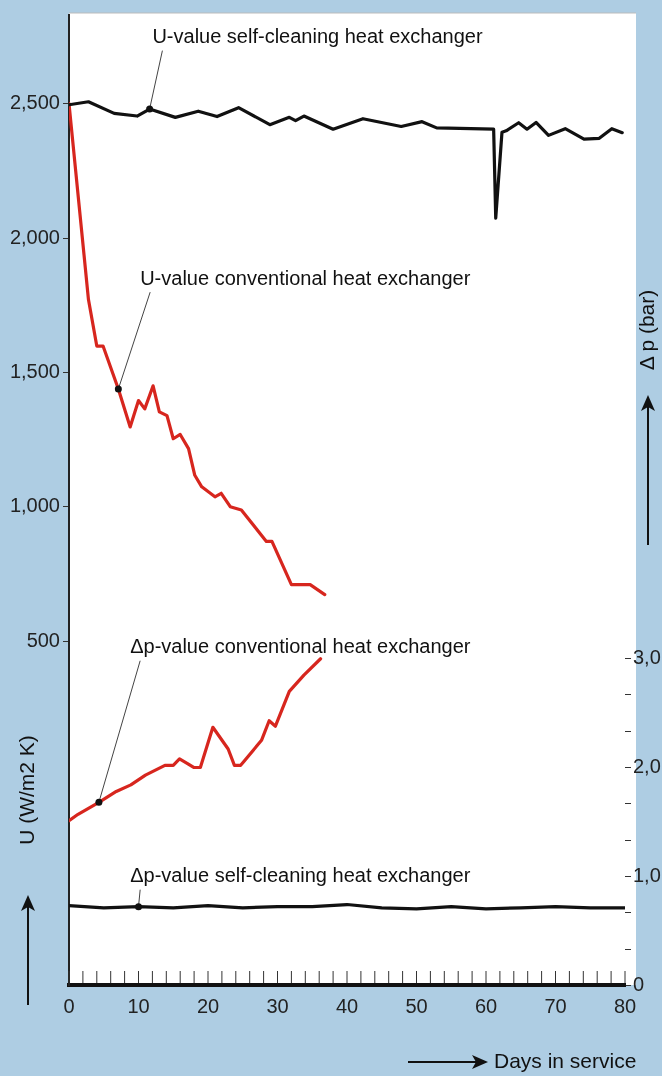 This screenshot has height=1076, width=662. I want to click on text: U-value self-cleaning heat exchanger, so click(317, 36).